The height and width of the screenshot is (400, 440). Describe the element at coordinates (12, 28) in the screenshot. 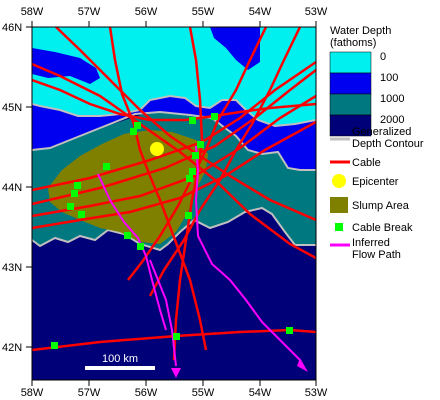

I see `left-axis-label: 46N` at that location.